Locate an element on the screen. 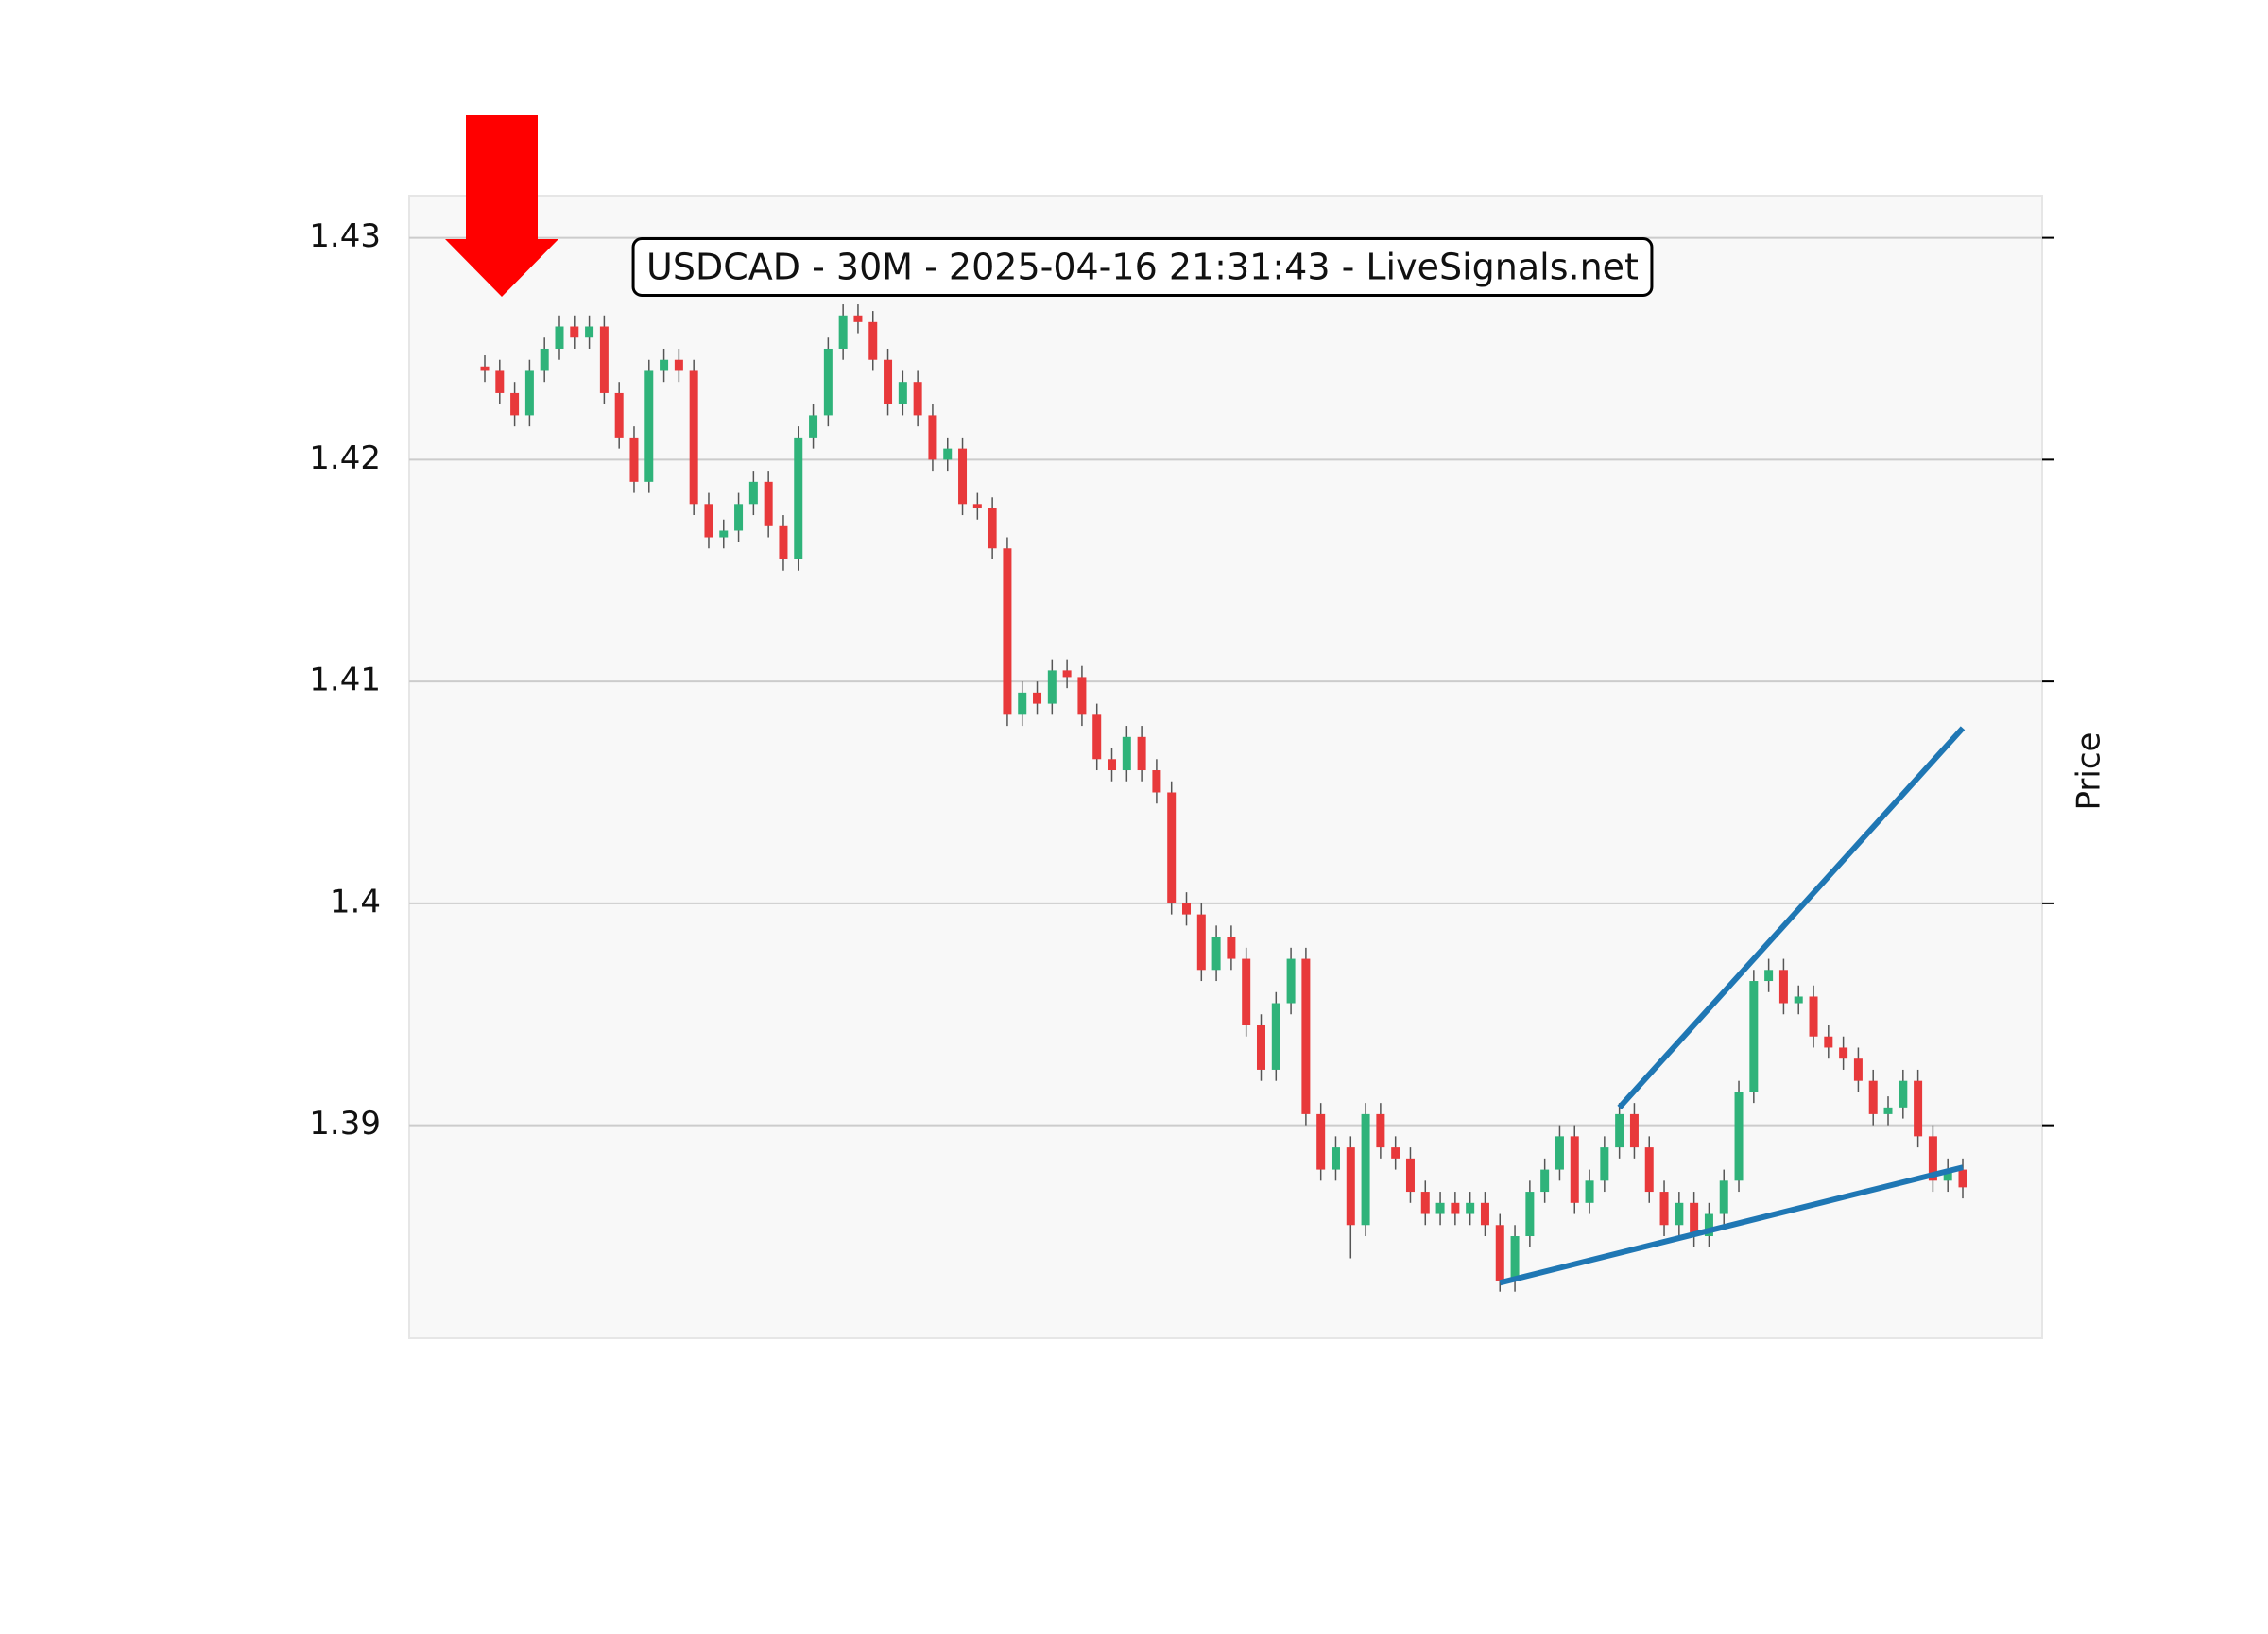 The width and height of the screenshot is (2268, 1634). y-tick-label: 1.4 is located at coordinates (355, 901).